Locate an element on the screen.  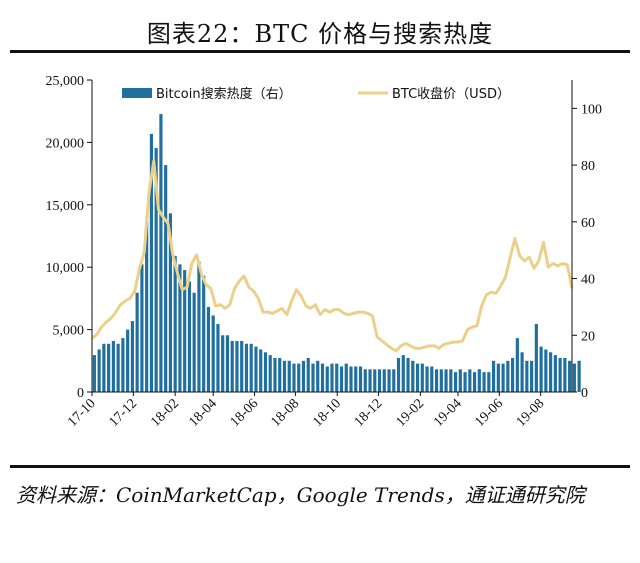
right-tick-label: 60 is located at coordinates (588, 223).